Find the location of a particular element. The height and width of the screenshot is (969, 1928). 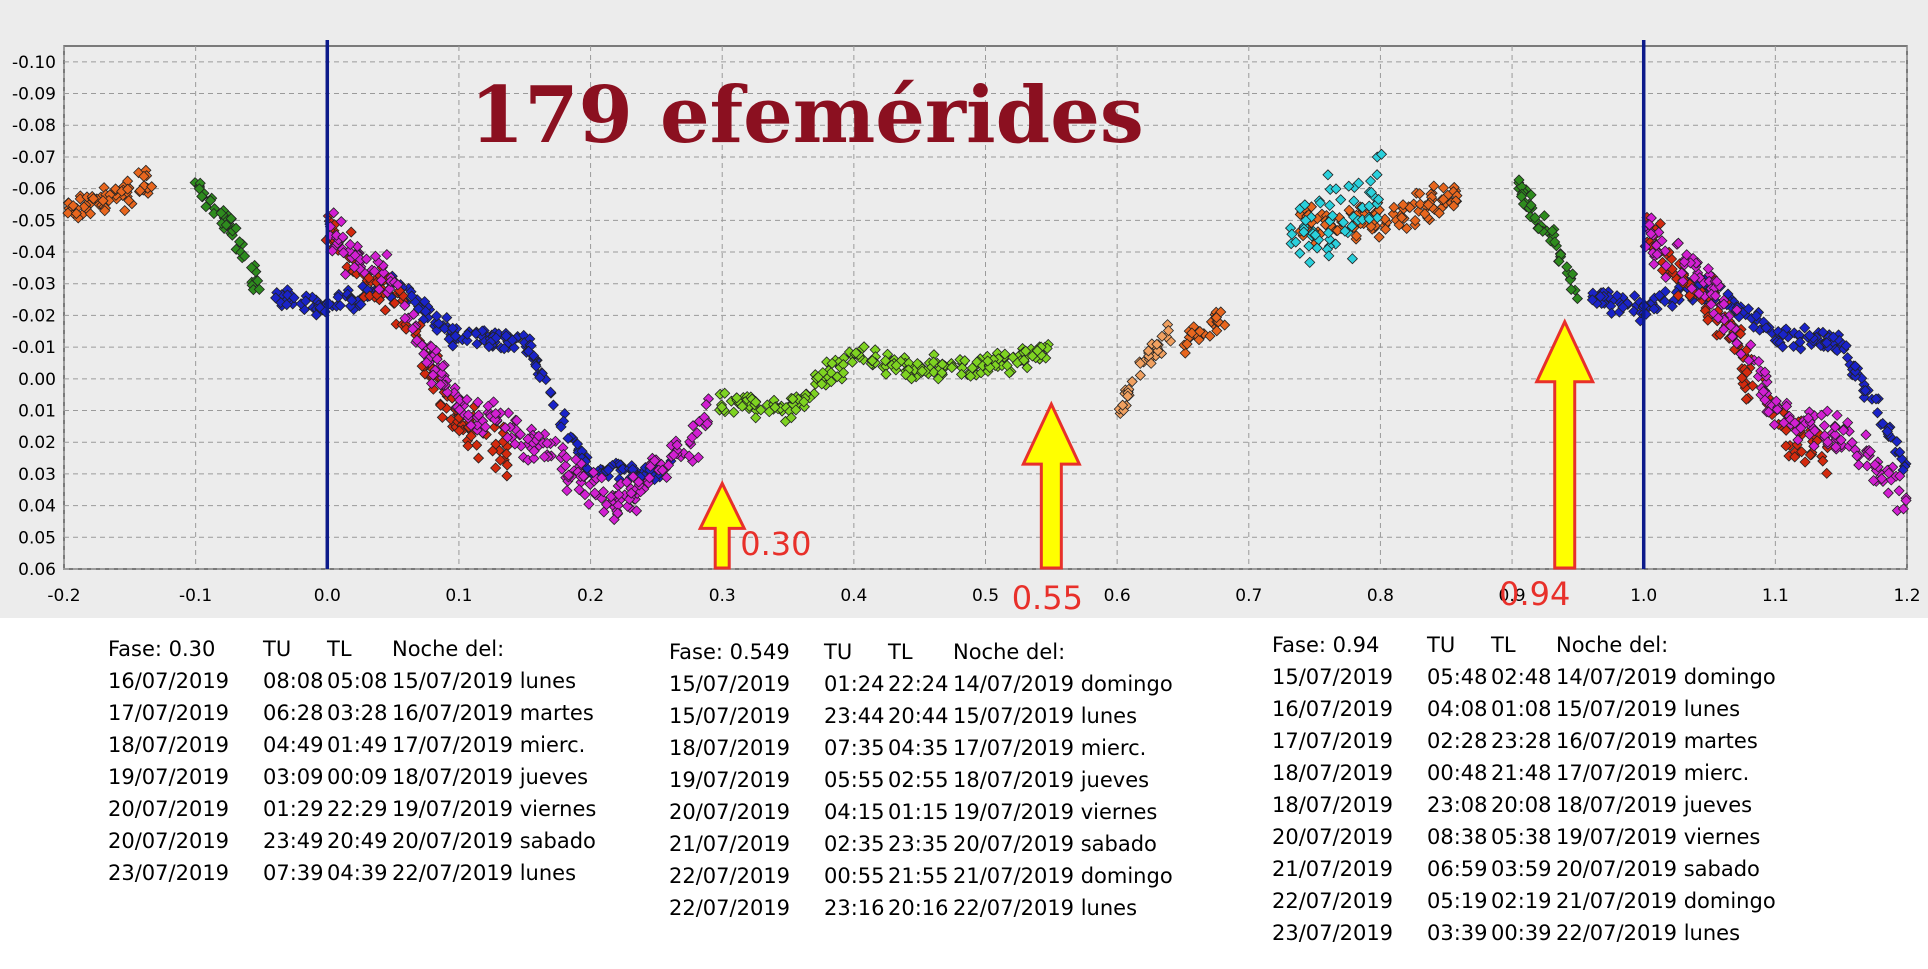

tu-cell: 23:49 is located at coordinates (293, 841).